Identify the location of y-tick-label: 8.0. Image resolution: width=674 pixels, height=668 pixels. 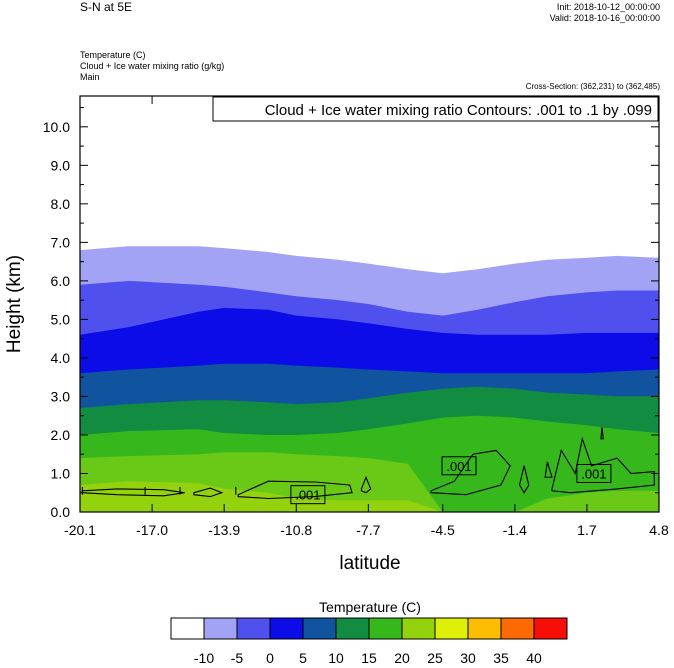
(61, 204).